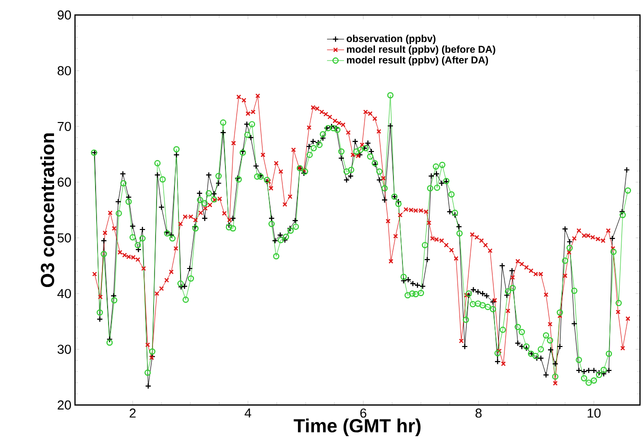 The width and height of the screenshot is (644, 445). What do you see at coordinates (64, 237) in the screenshot?
I see `y-tick-label: 50` at bounding box center [64, 237].